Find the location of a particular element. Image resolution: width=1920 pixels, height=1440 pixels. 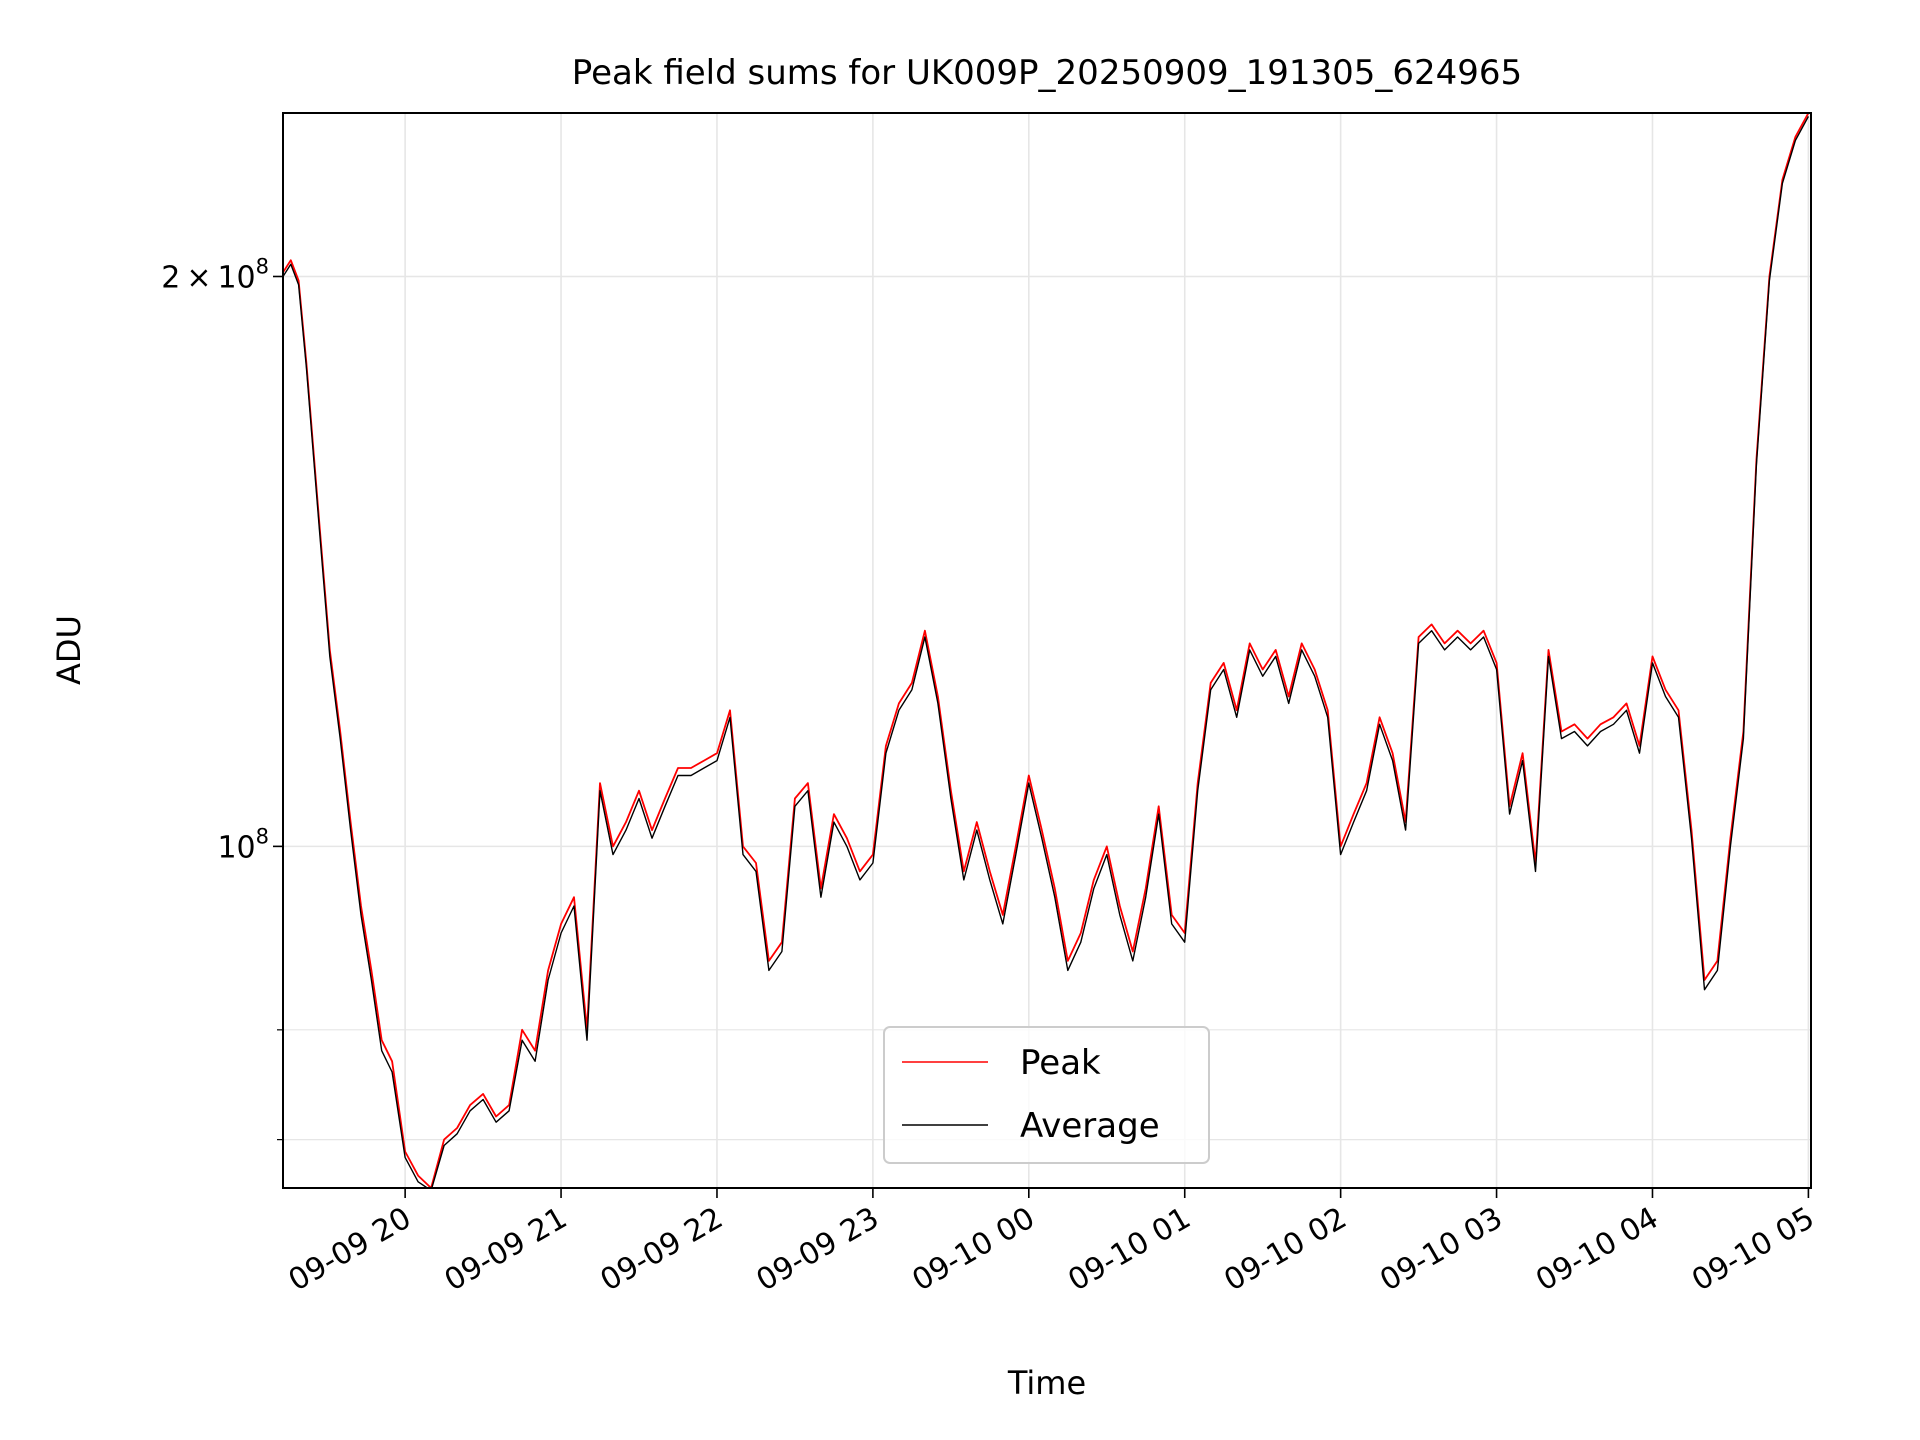

legend-box is located at coordinates (1046, 1095).